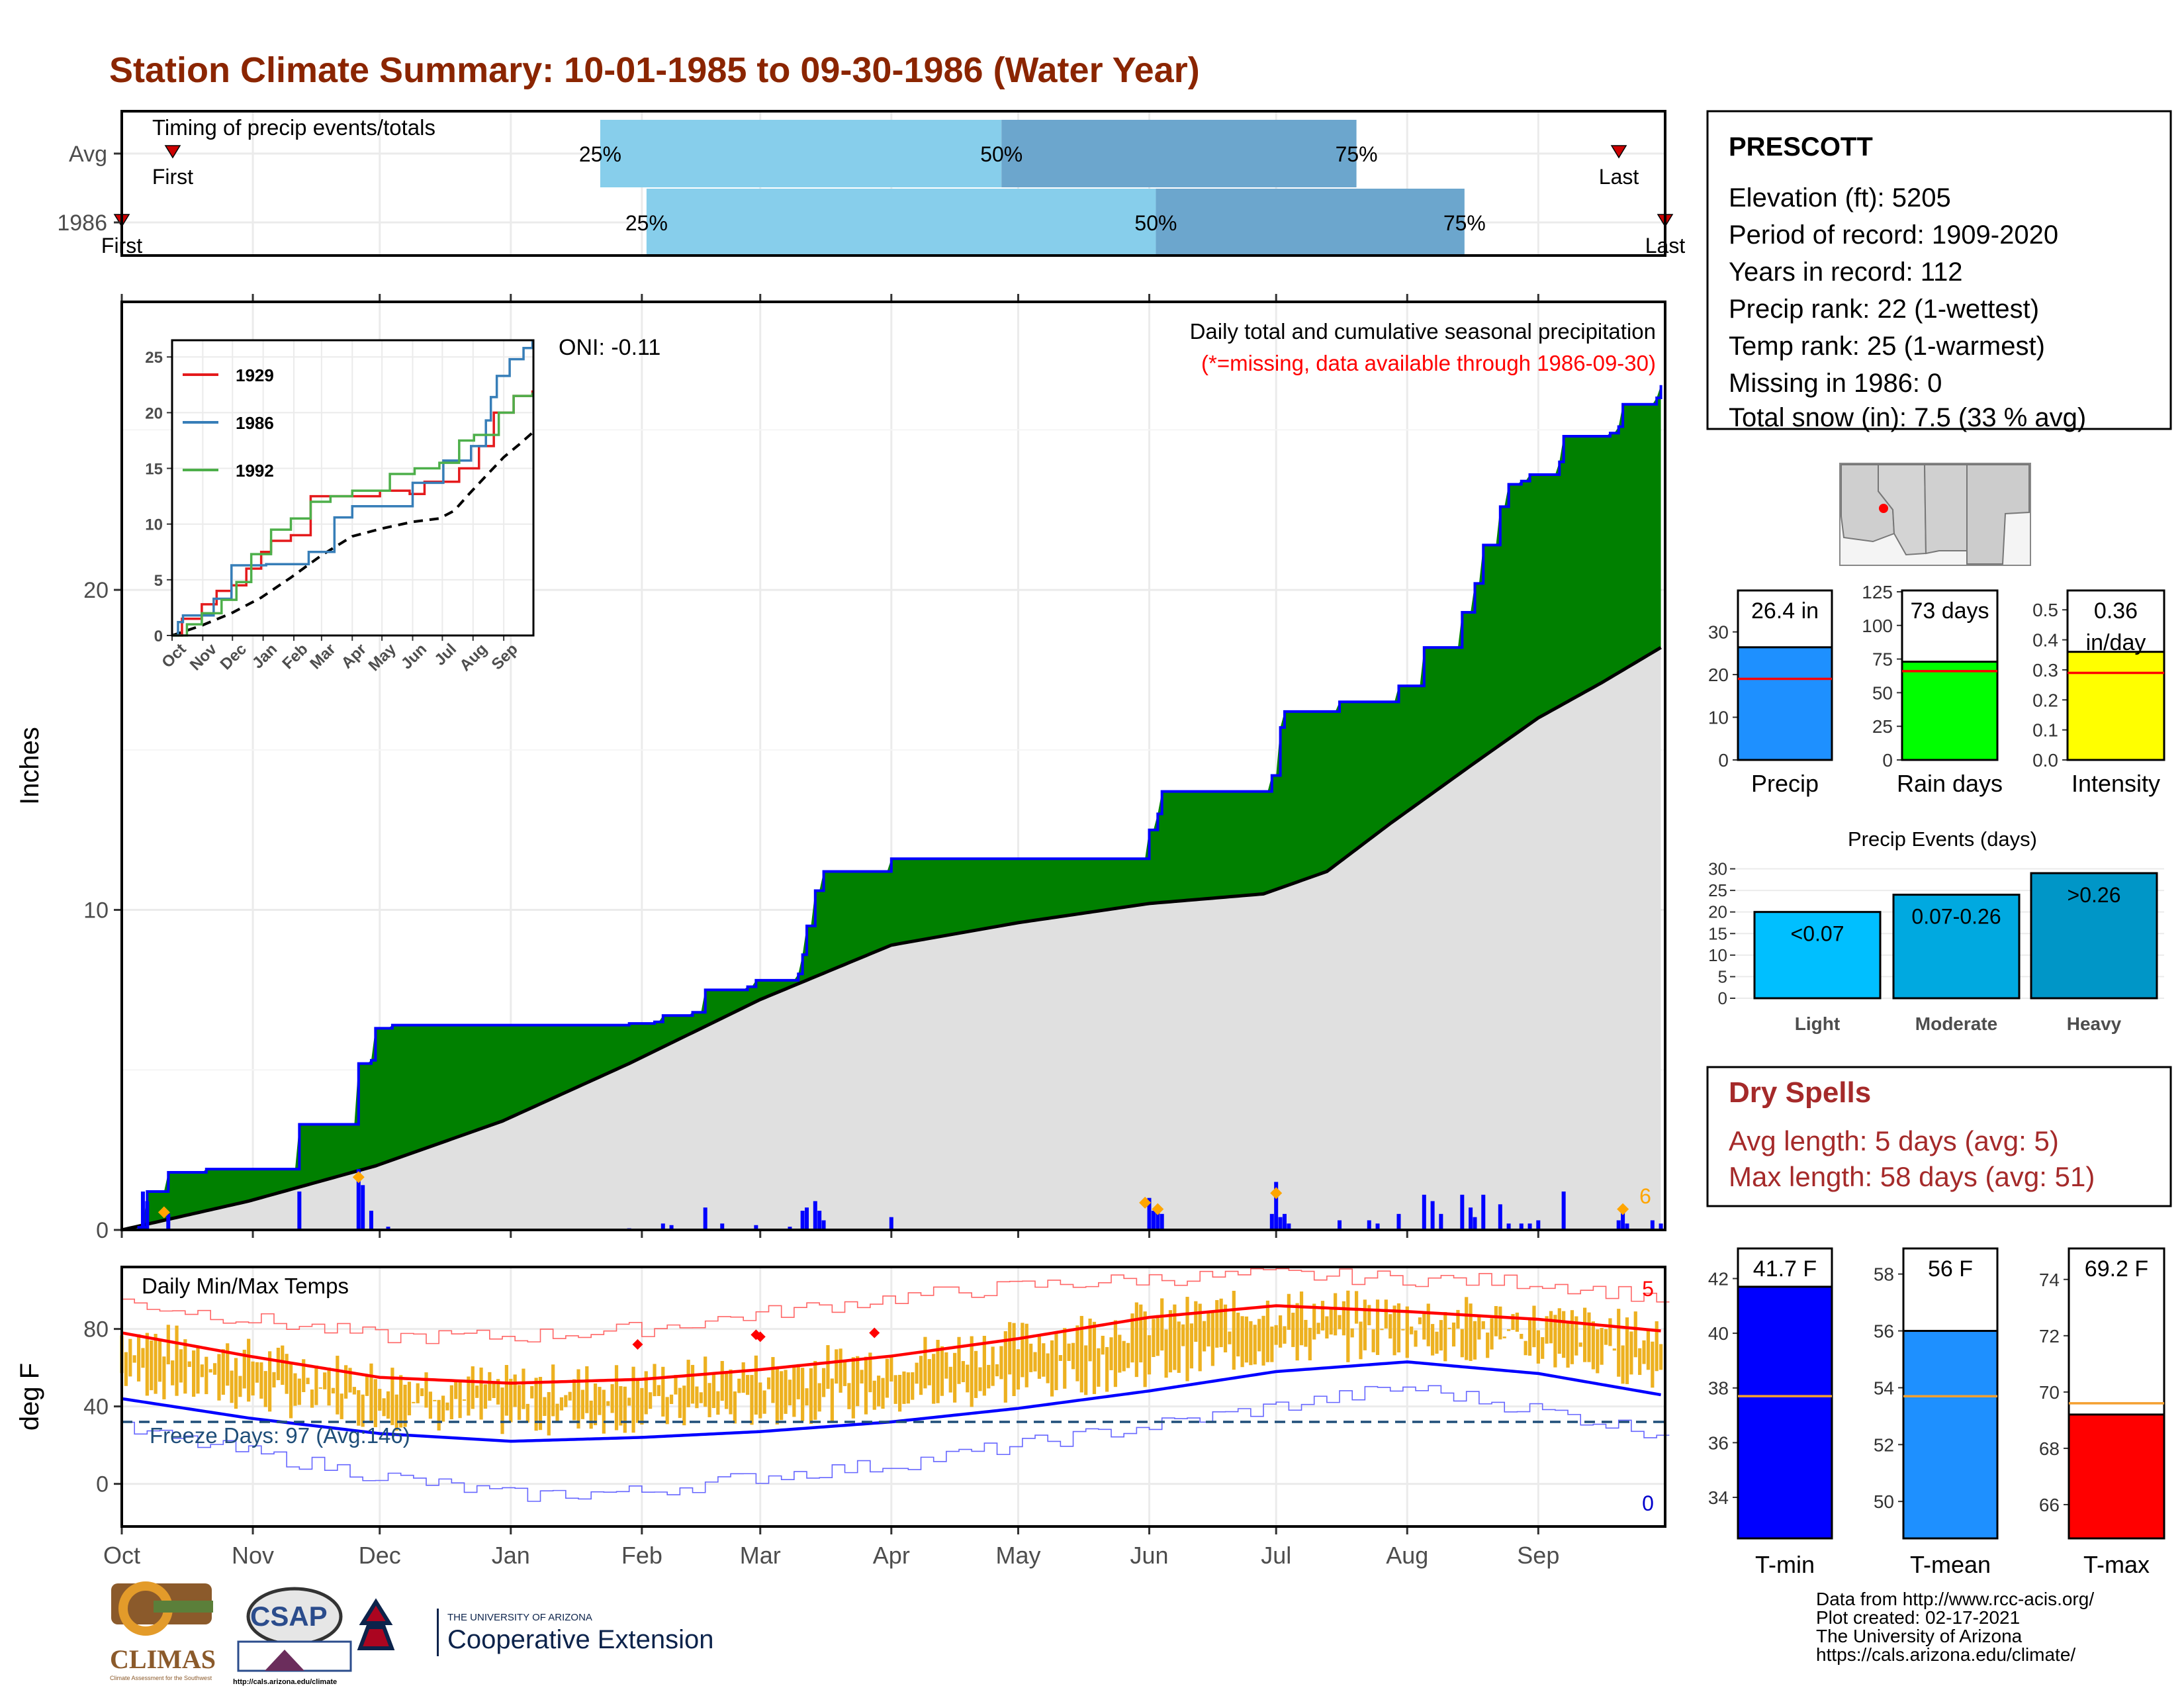 The image size is (2184, 1688). Describe the element at coordinates (1920, 1636) in the screenshot. I see `credit-line: The University of Arizona` at that location.